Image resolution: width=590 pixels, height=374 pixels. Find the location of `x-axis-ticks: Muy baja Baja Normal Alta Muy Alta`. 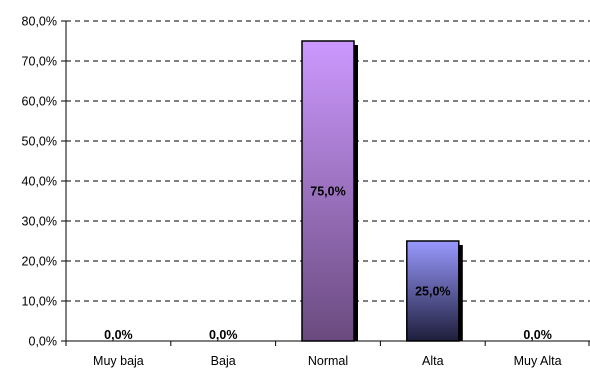

x-axis-ticks: Muy baja Baja Normal Alta Muy Alta is located at coordinates (327, 354).